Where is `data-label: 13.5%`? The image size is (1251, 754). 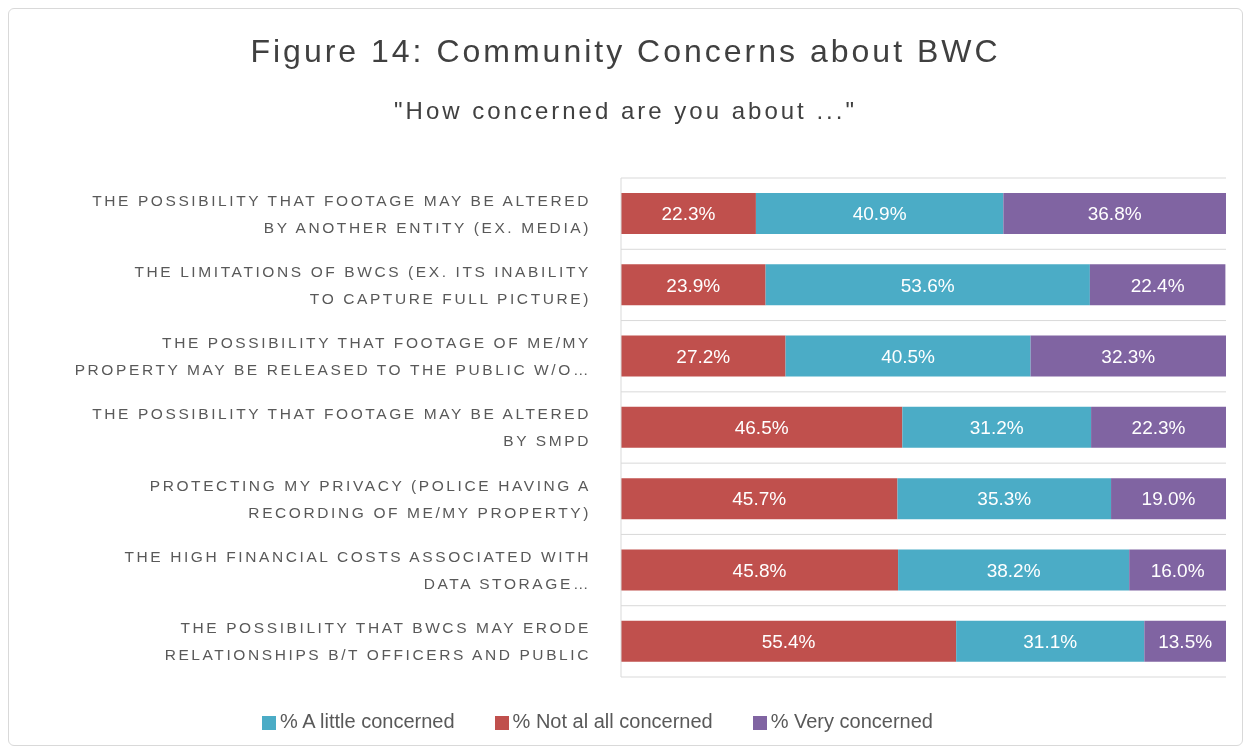 data-label: 13.5% is located at coordinates (1185, 641).